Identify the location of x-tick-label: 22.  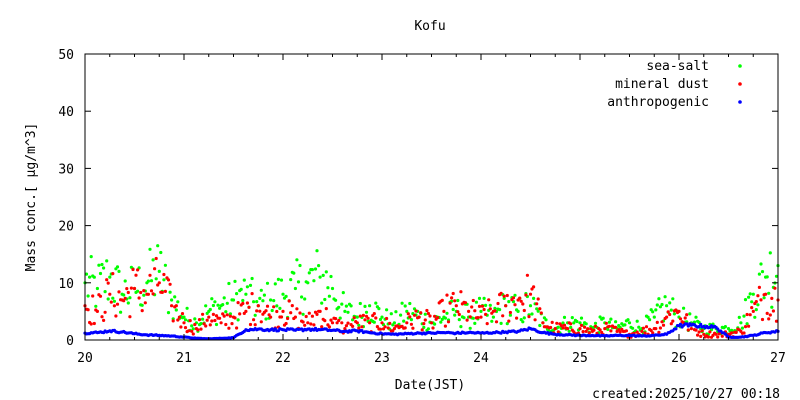
(283, 358).